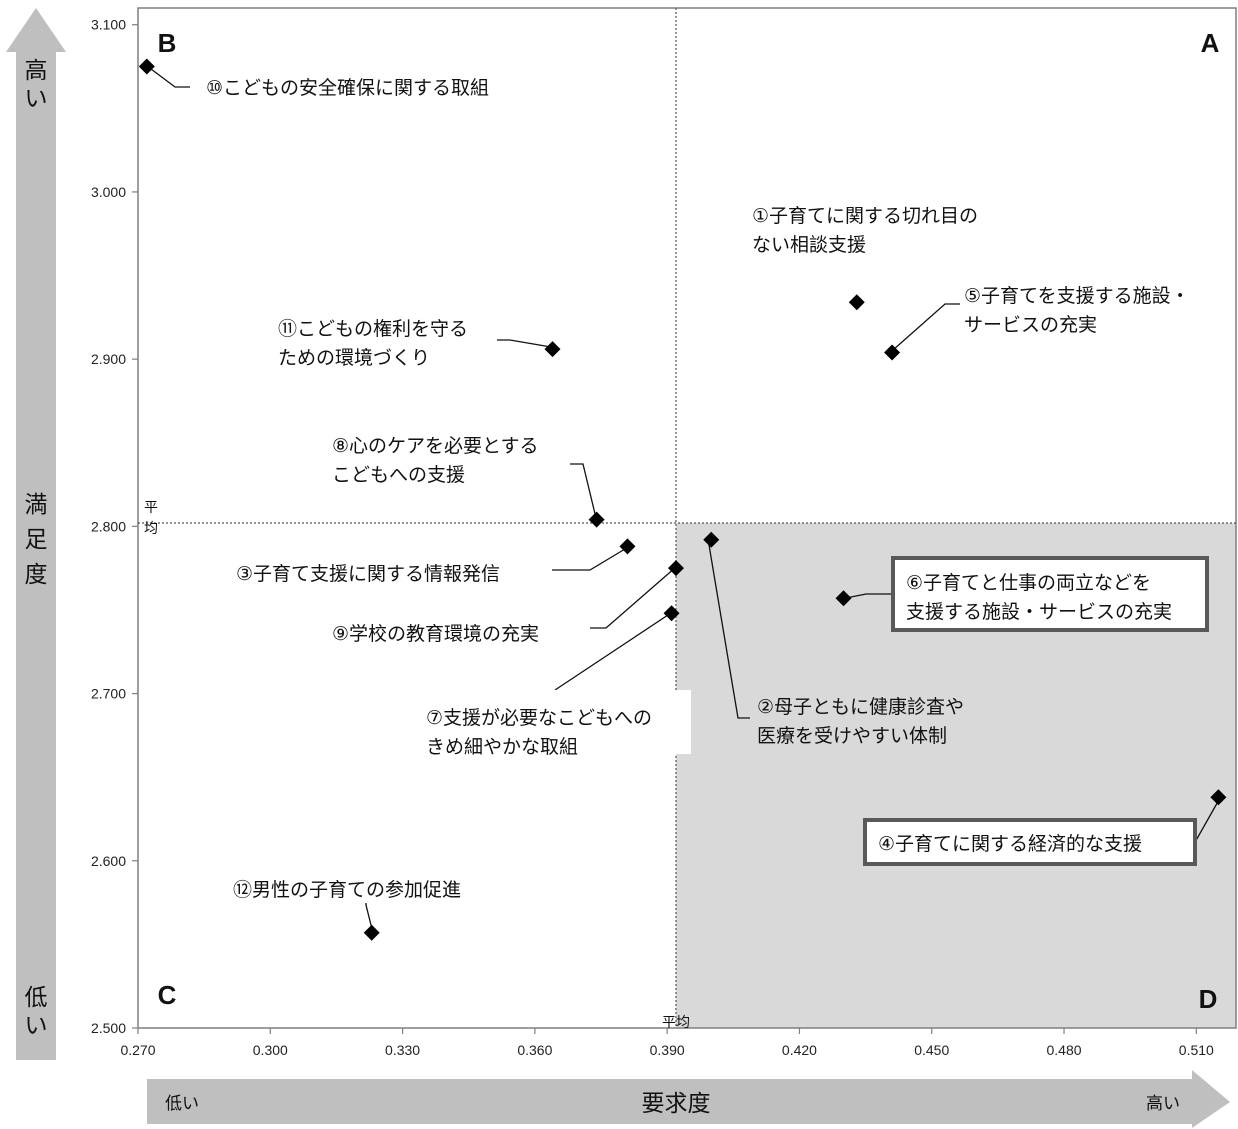 This screenshot has height=1129, width=1238. What do you see at coordinates (108, 861) in the screenshot?
I see `y-tick-label: 2.600` at bounding box center [108, 861].